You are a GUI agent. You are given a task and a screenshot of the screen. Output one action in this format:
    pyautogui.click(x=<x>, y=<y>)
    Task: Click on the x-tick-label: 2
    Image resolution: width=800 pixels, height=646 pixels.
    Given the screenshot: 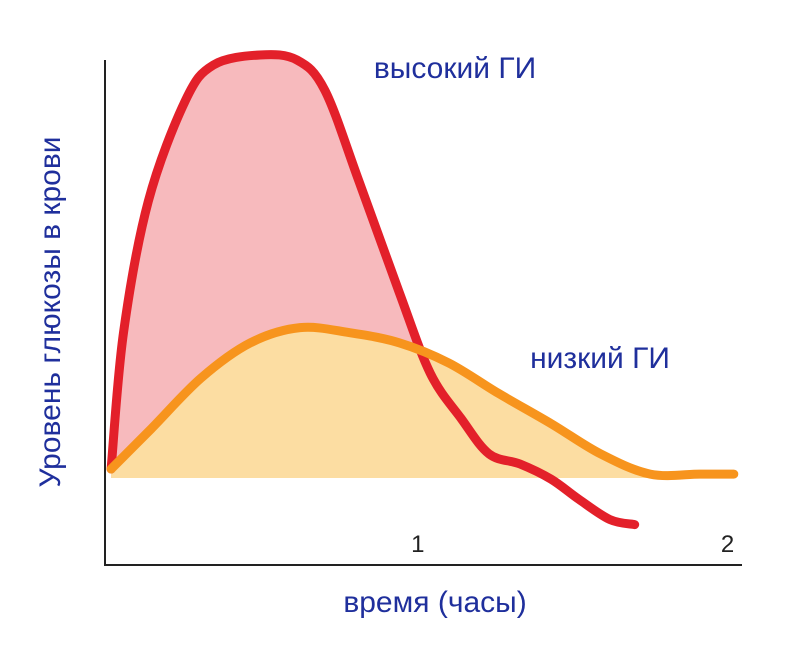 What is the action you would take?
    pyautogui.click(x=727, y=544)
    